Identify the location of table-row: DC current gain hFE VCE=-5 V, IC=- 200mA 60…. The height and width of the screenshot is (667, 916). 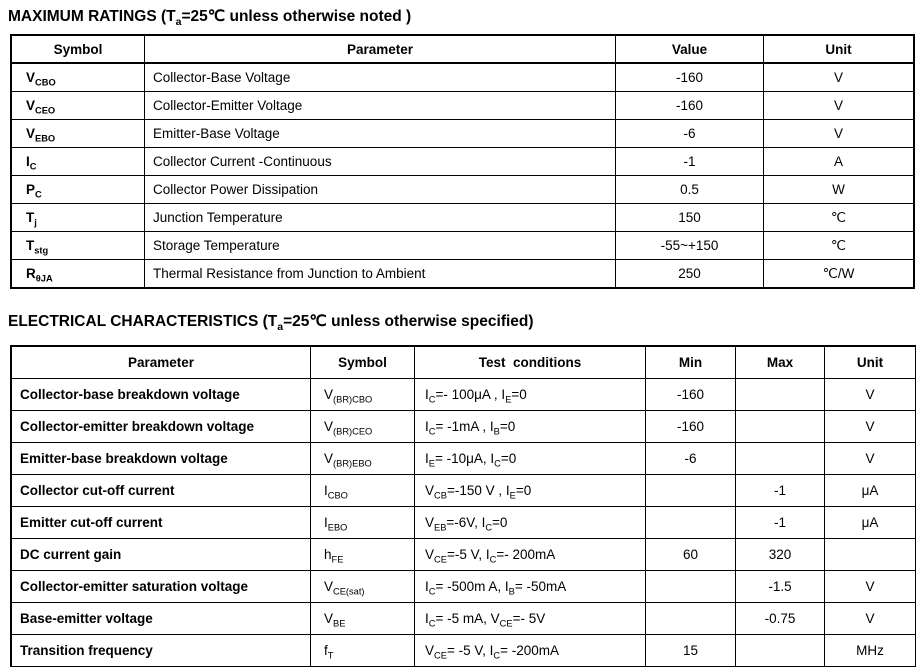
(463, 554).